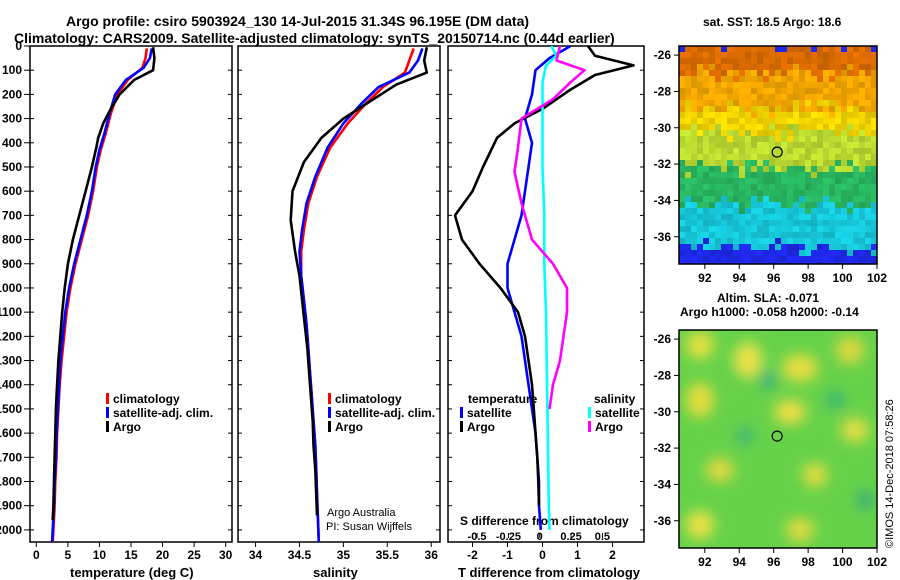 Image resolution: width=900 pixels, height=580 pixels. What do you see at coordinates (11, 409) in the screenshot?
I see `depth-tick-label: 1500` at bounding box center [11, 409].